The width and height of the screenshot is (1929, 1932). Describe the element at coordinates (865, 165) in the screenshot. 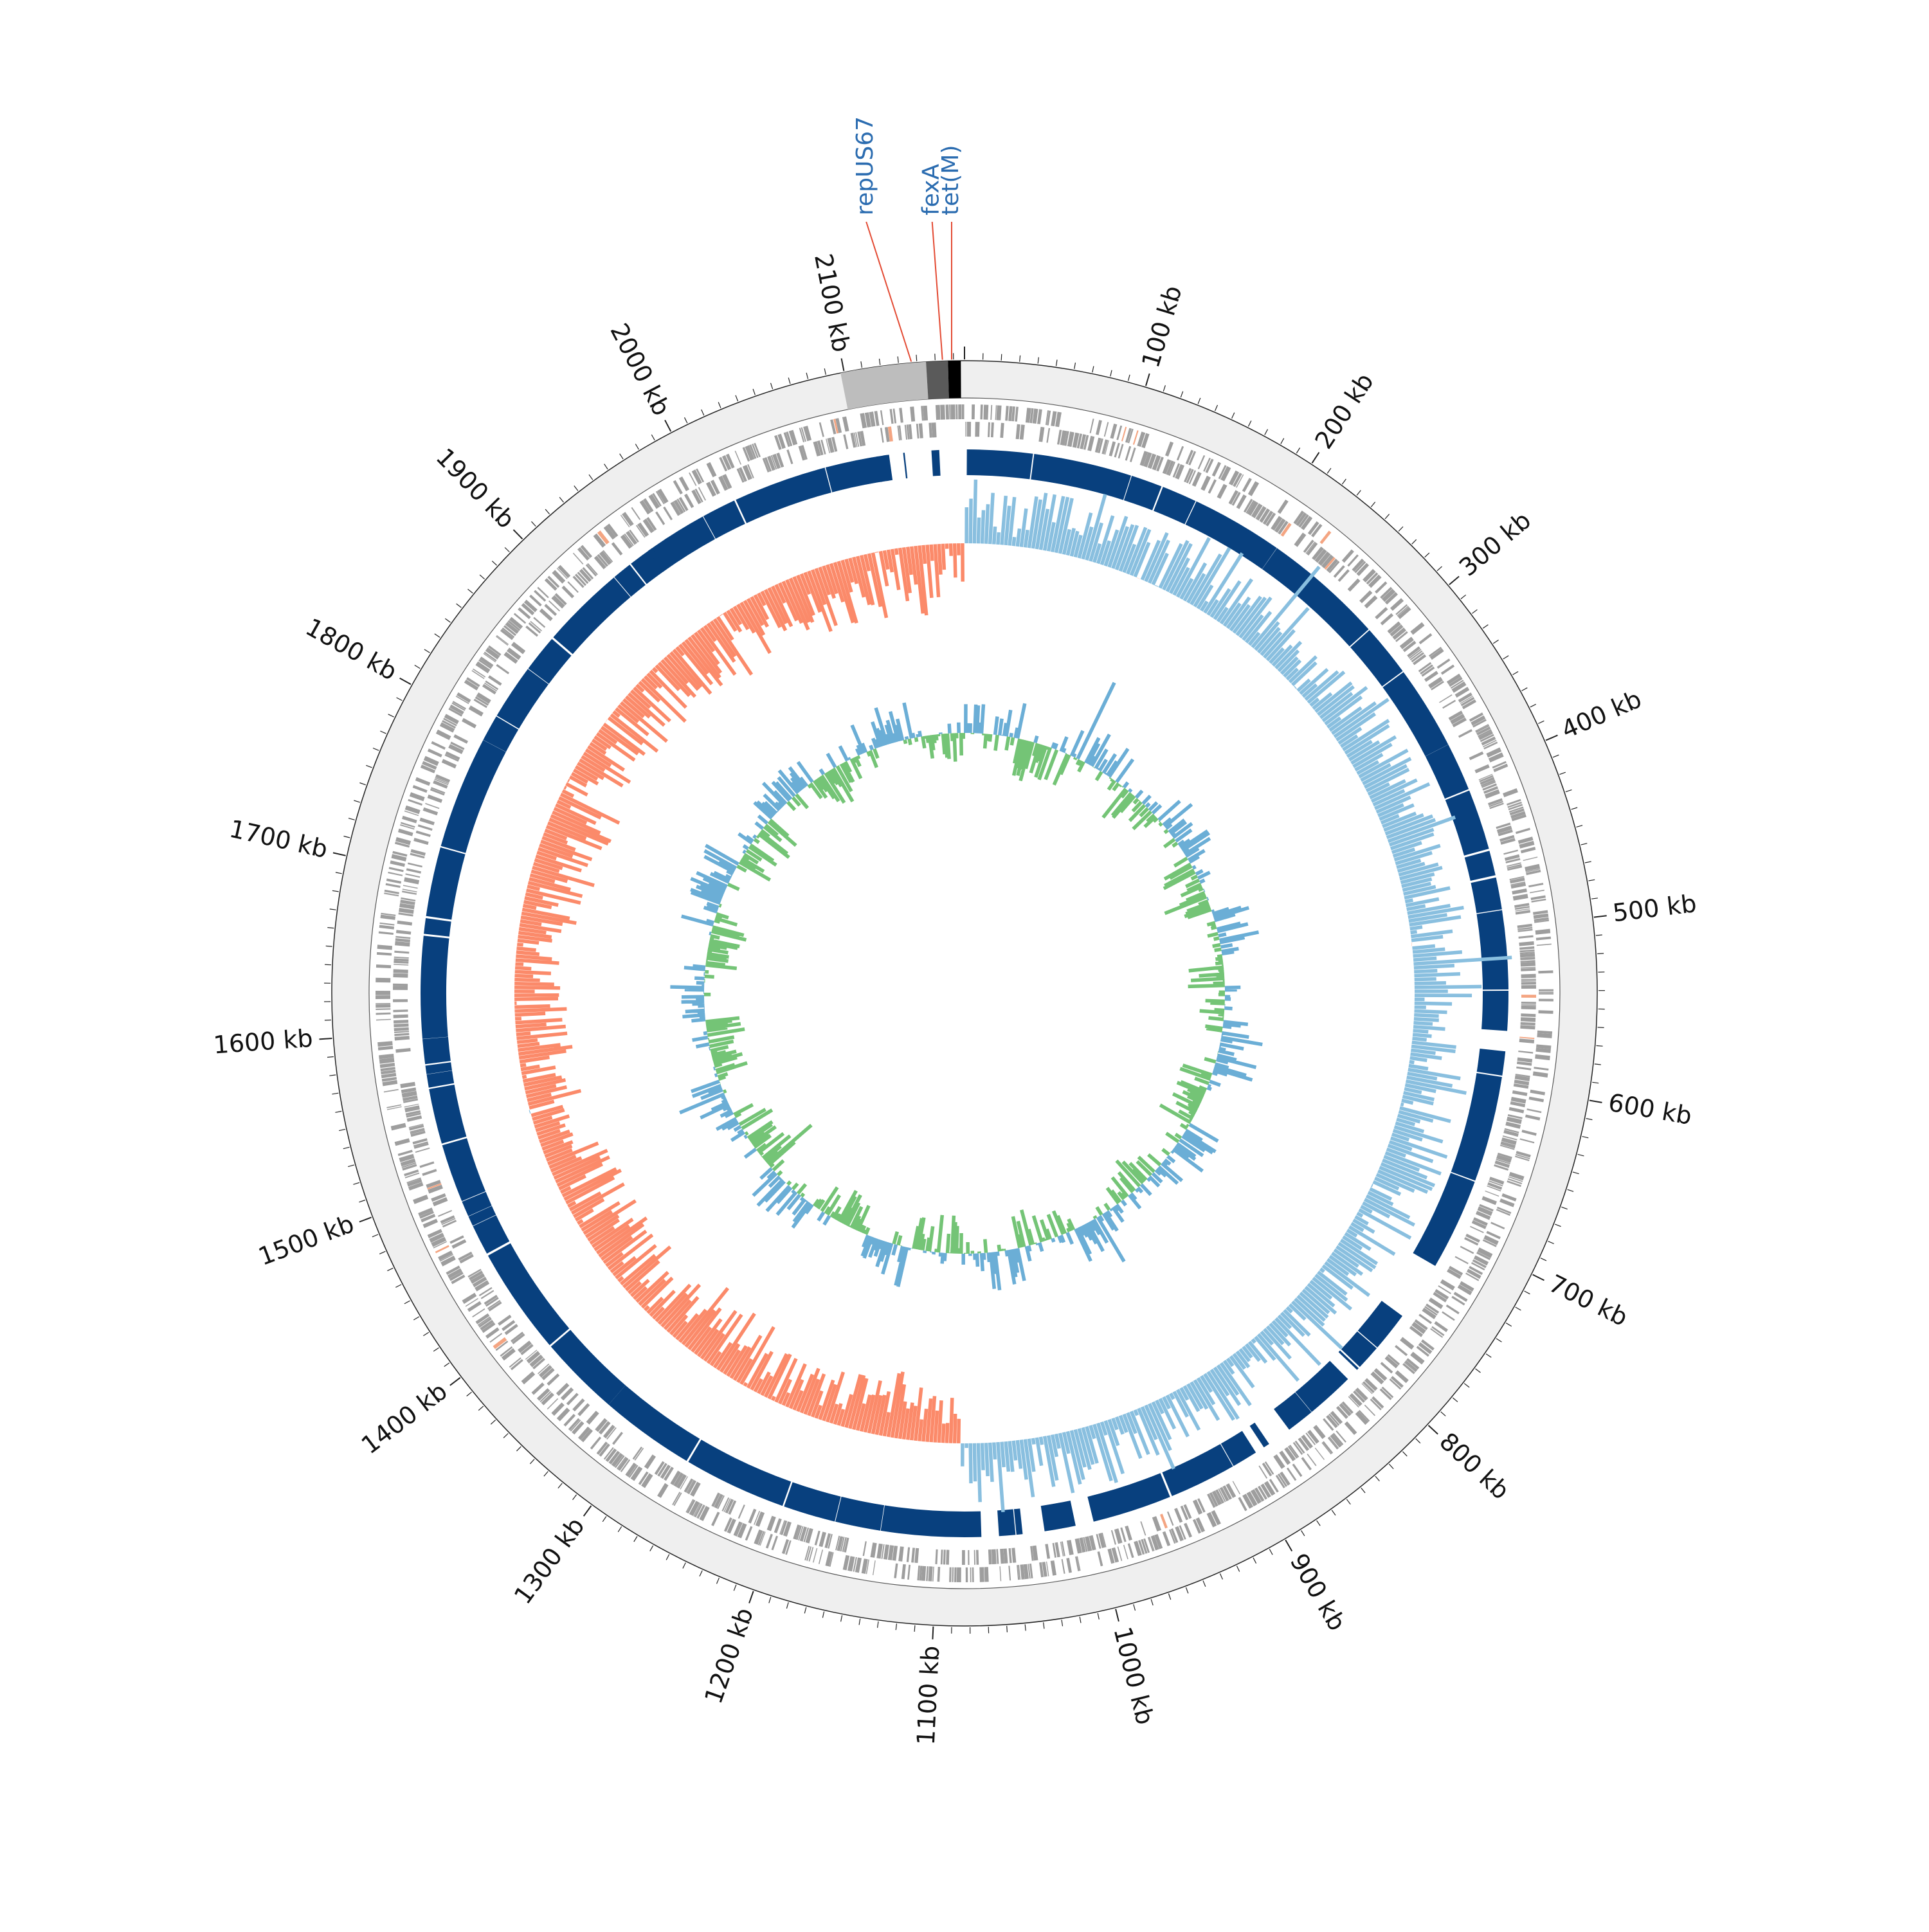

I see `annotation-label-2: repUS67` at that location.